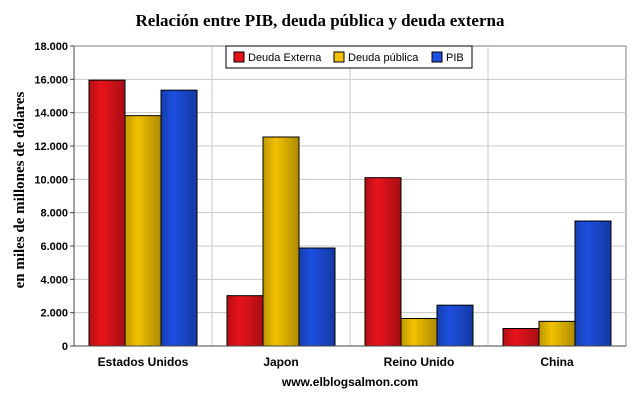 Image resolution: width=640 pixels, height=400 pixels. What do you see at coordinates (51, 47) in the screenshot?
I see `y-tick-label: 18.000` at bounding box center [51, 47].